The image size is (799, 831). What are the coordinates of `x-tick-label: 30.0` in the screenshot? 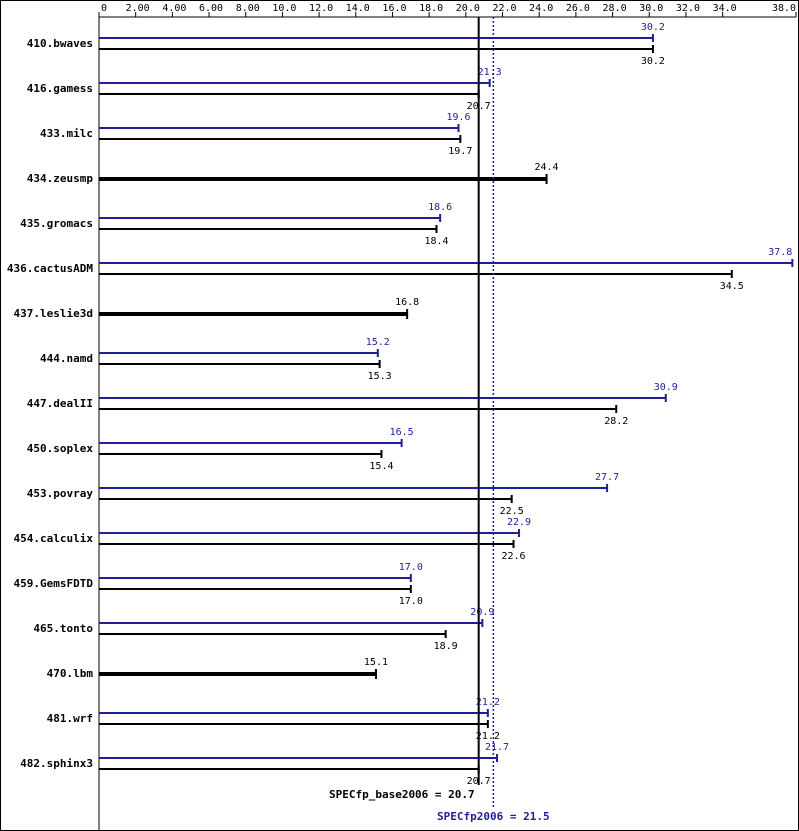 It's located at (651, 8).